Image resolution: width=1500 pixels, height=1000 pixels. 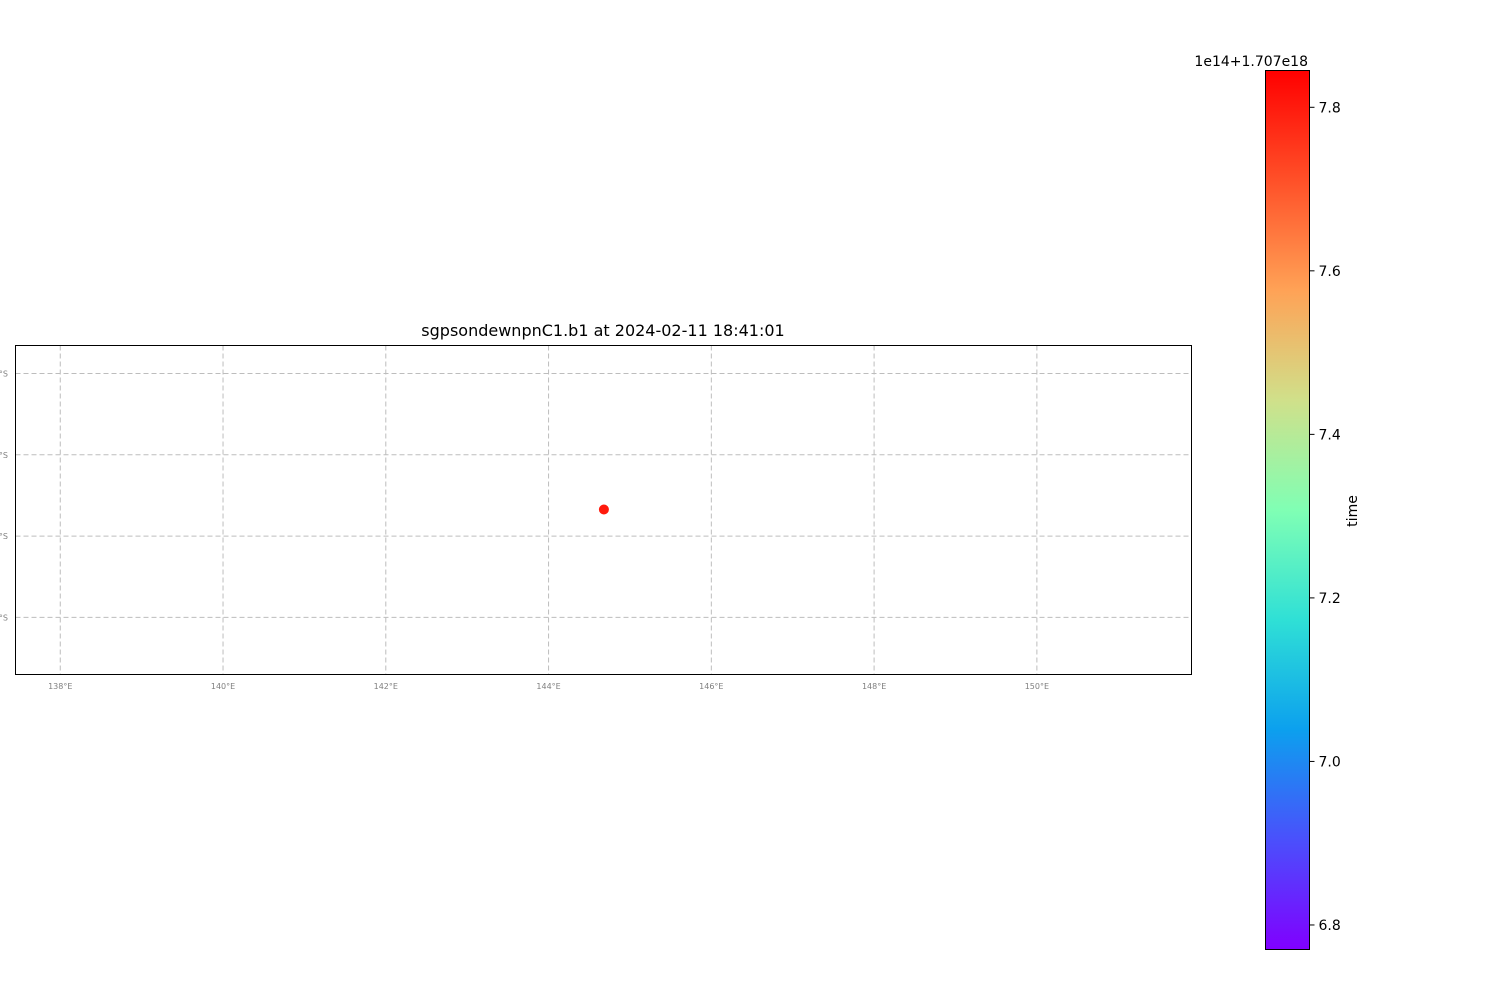 I want to click on latitude-labels: °S °S °S °S, so click(x=4, y=496).